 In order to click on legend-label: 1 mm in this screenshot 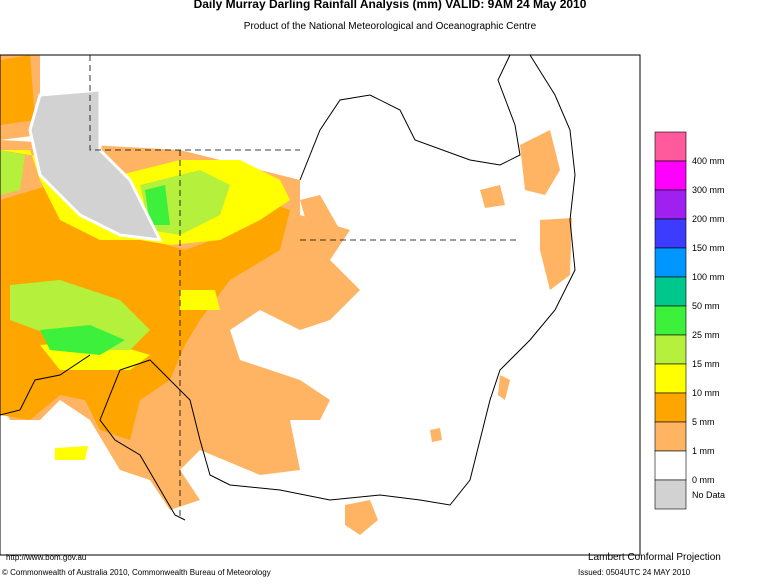, I will do `click(703, 451)`.